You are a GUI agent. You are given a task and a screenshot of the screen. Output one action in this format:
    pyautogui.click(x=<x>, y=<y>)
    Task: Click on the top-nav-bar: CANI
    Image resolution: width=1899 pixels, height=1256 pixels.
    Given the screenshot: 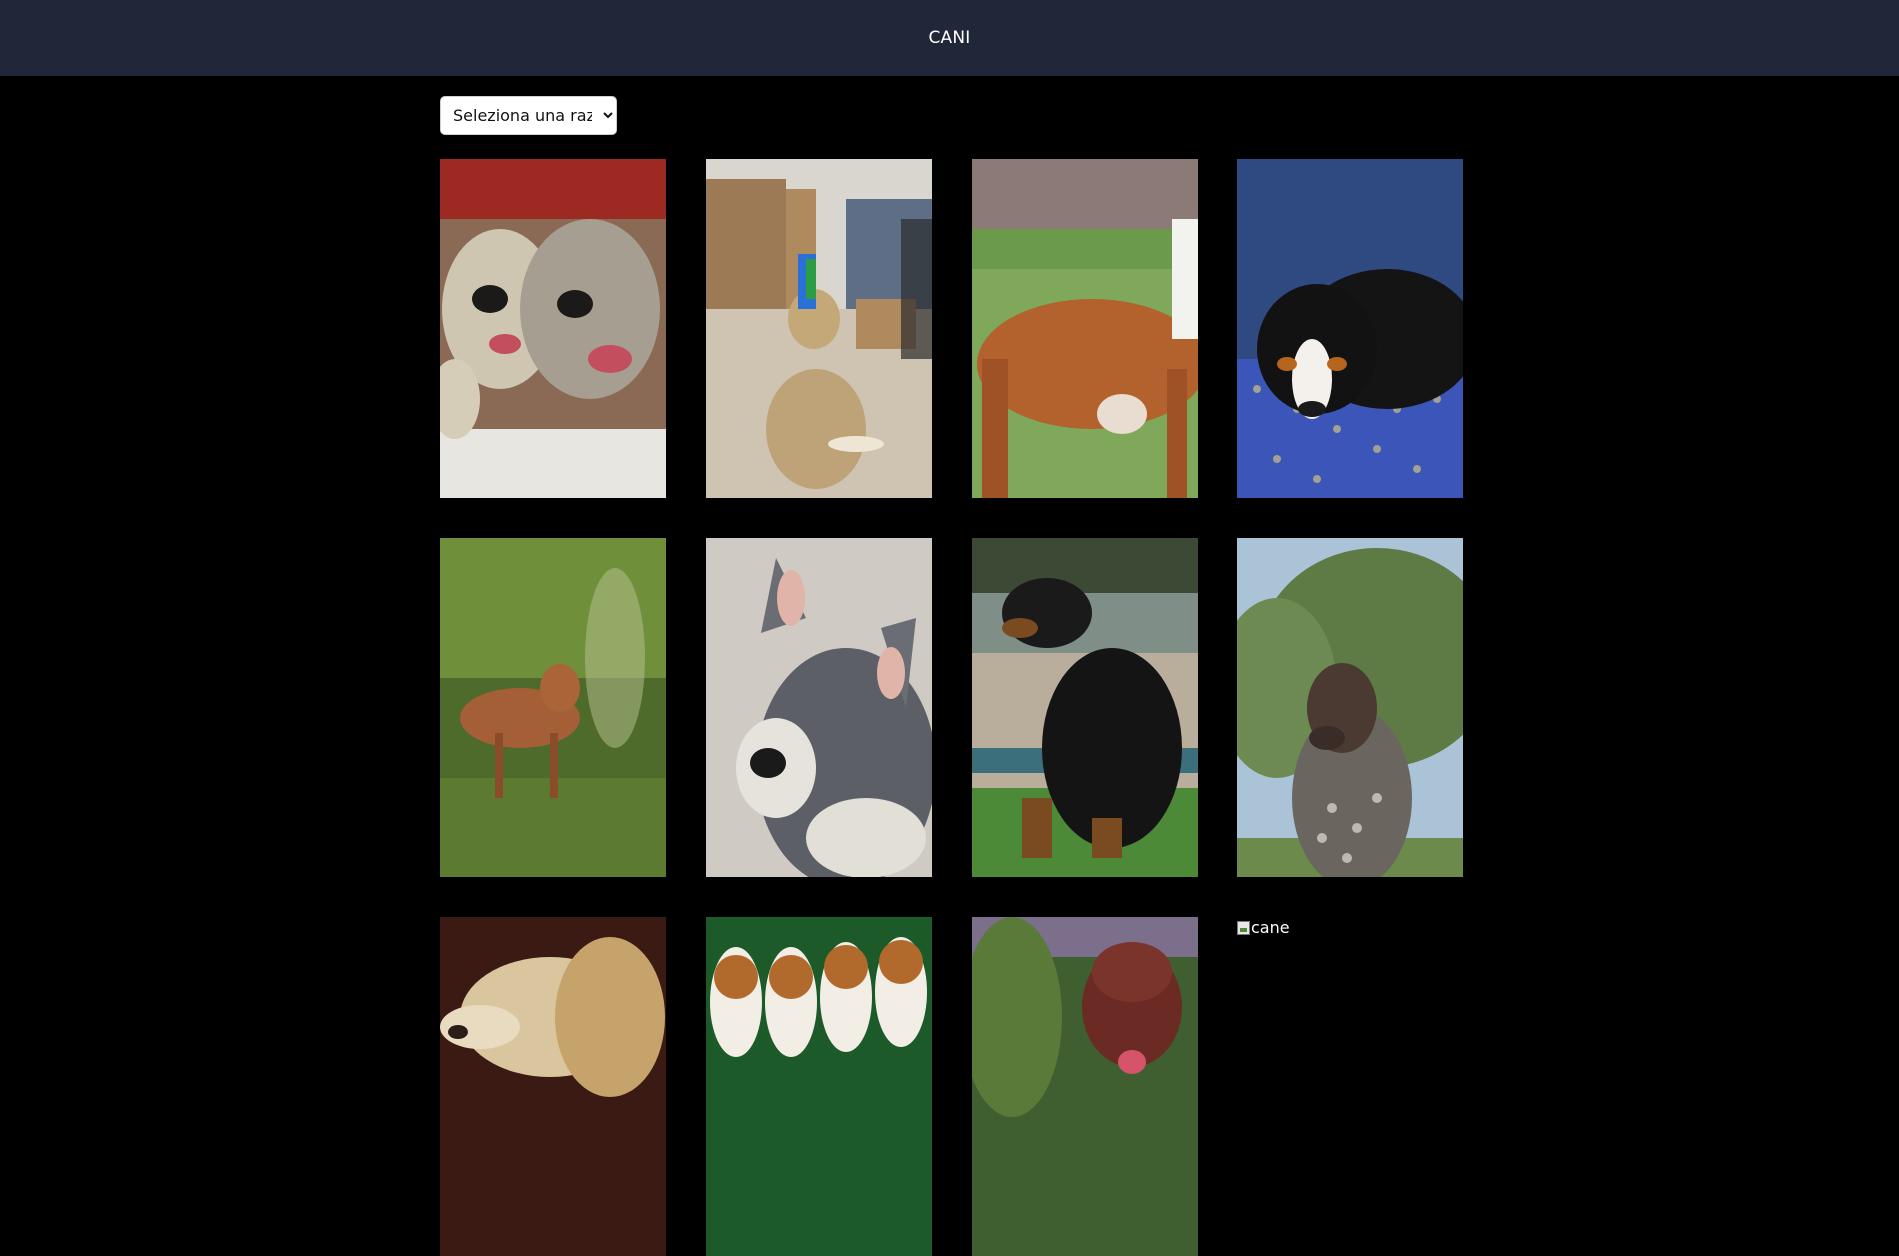 What is the action you would take?
    pyautogui.click(x=949, y=38)
    